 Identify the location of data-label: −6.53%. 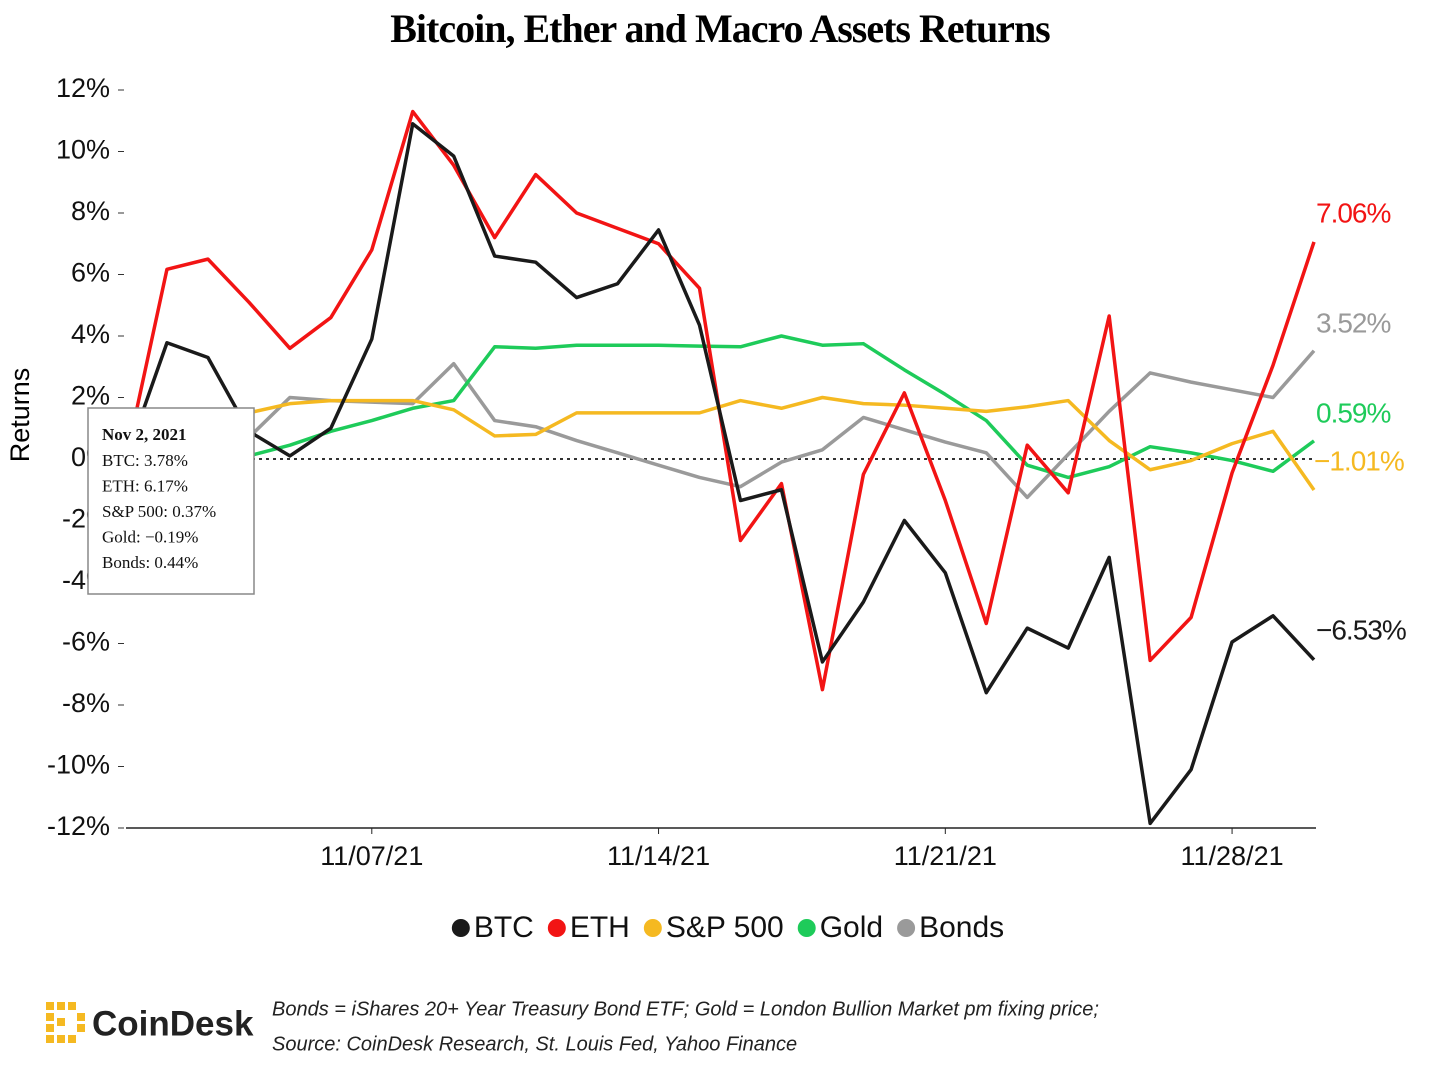
(1361, 629).